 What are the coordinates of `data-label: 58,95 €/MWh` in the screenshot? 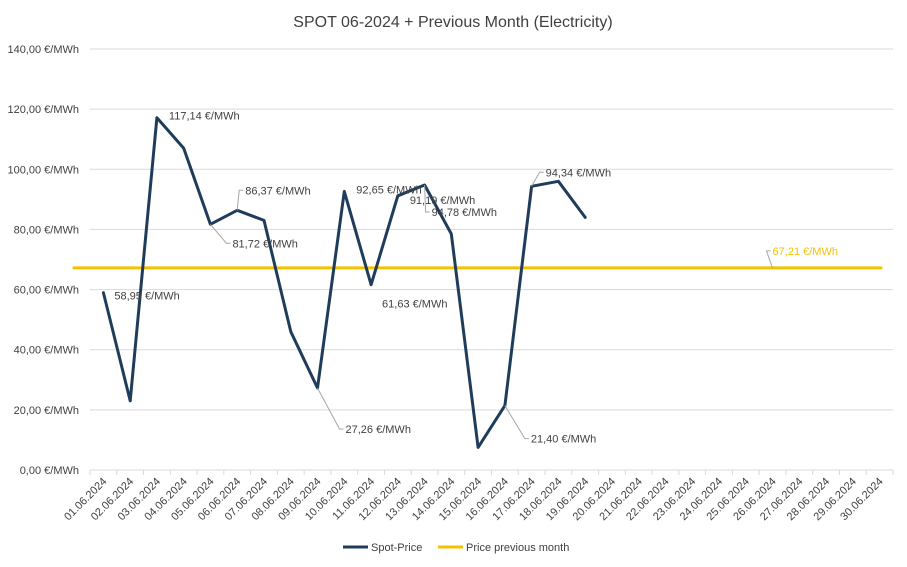 It's located at (146, 297).